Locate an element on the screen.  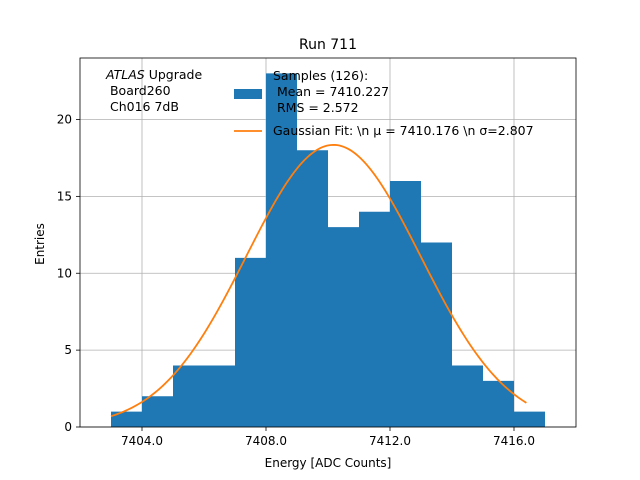
atlas-annotation-channel: Ch016 7dB is located at coordinates (142, 106).